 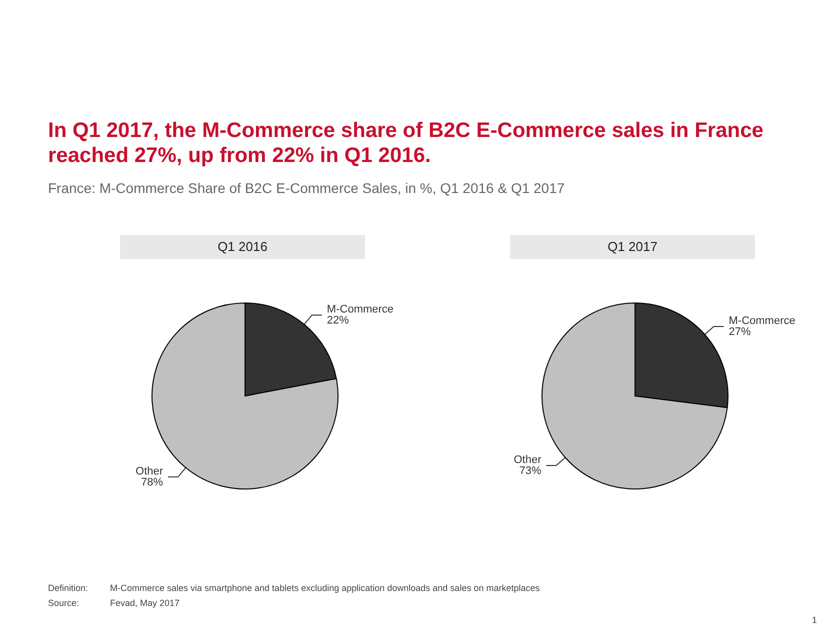 I want to click on data-label: 22%, so click(x=338, y=320).